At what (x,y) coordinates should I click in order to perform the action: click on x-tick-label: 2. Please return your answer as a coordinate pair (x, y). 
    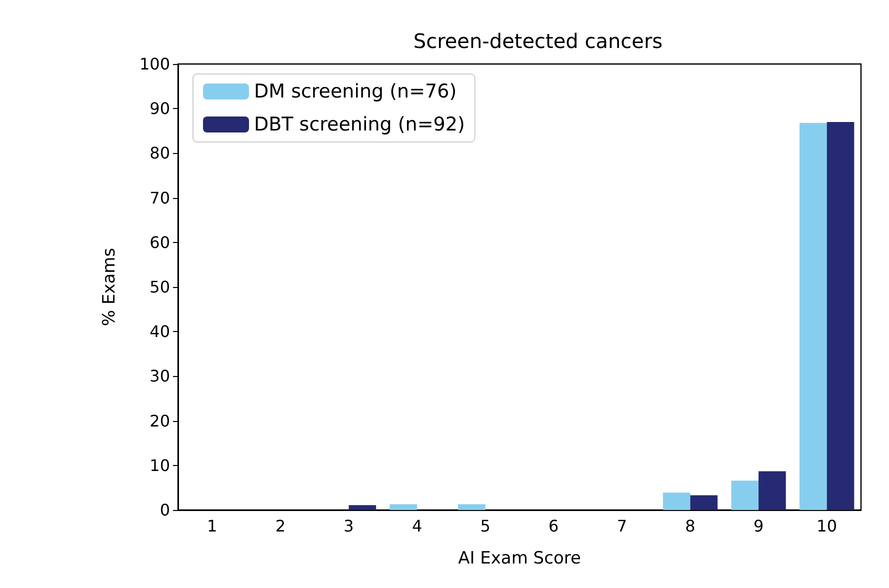
    Looking at the image, I should click on (280, 526).